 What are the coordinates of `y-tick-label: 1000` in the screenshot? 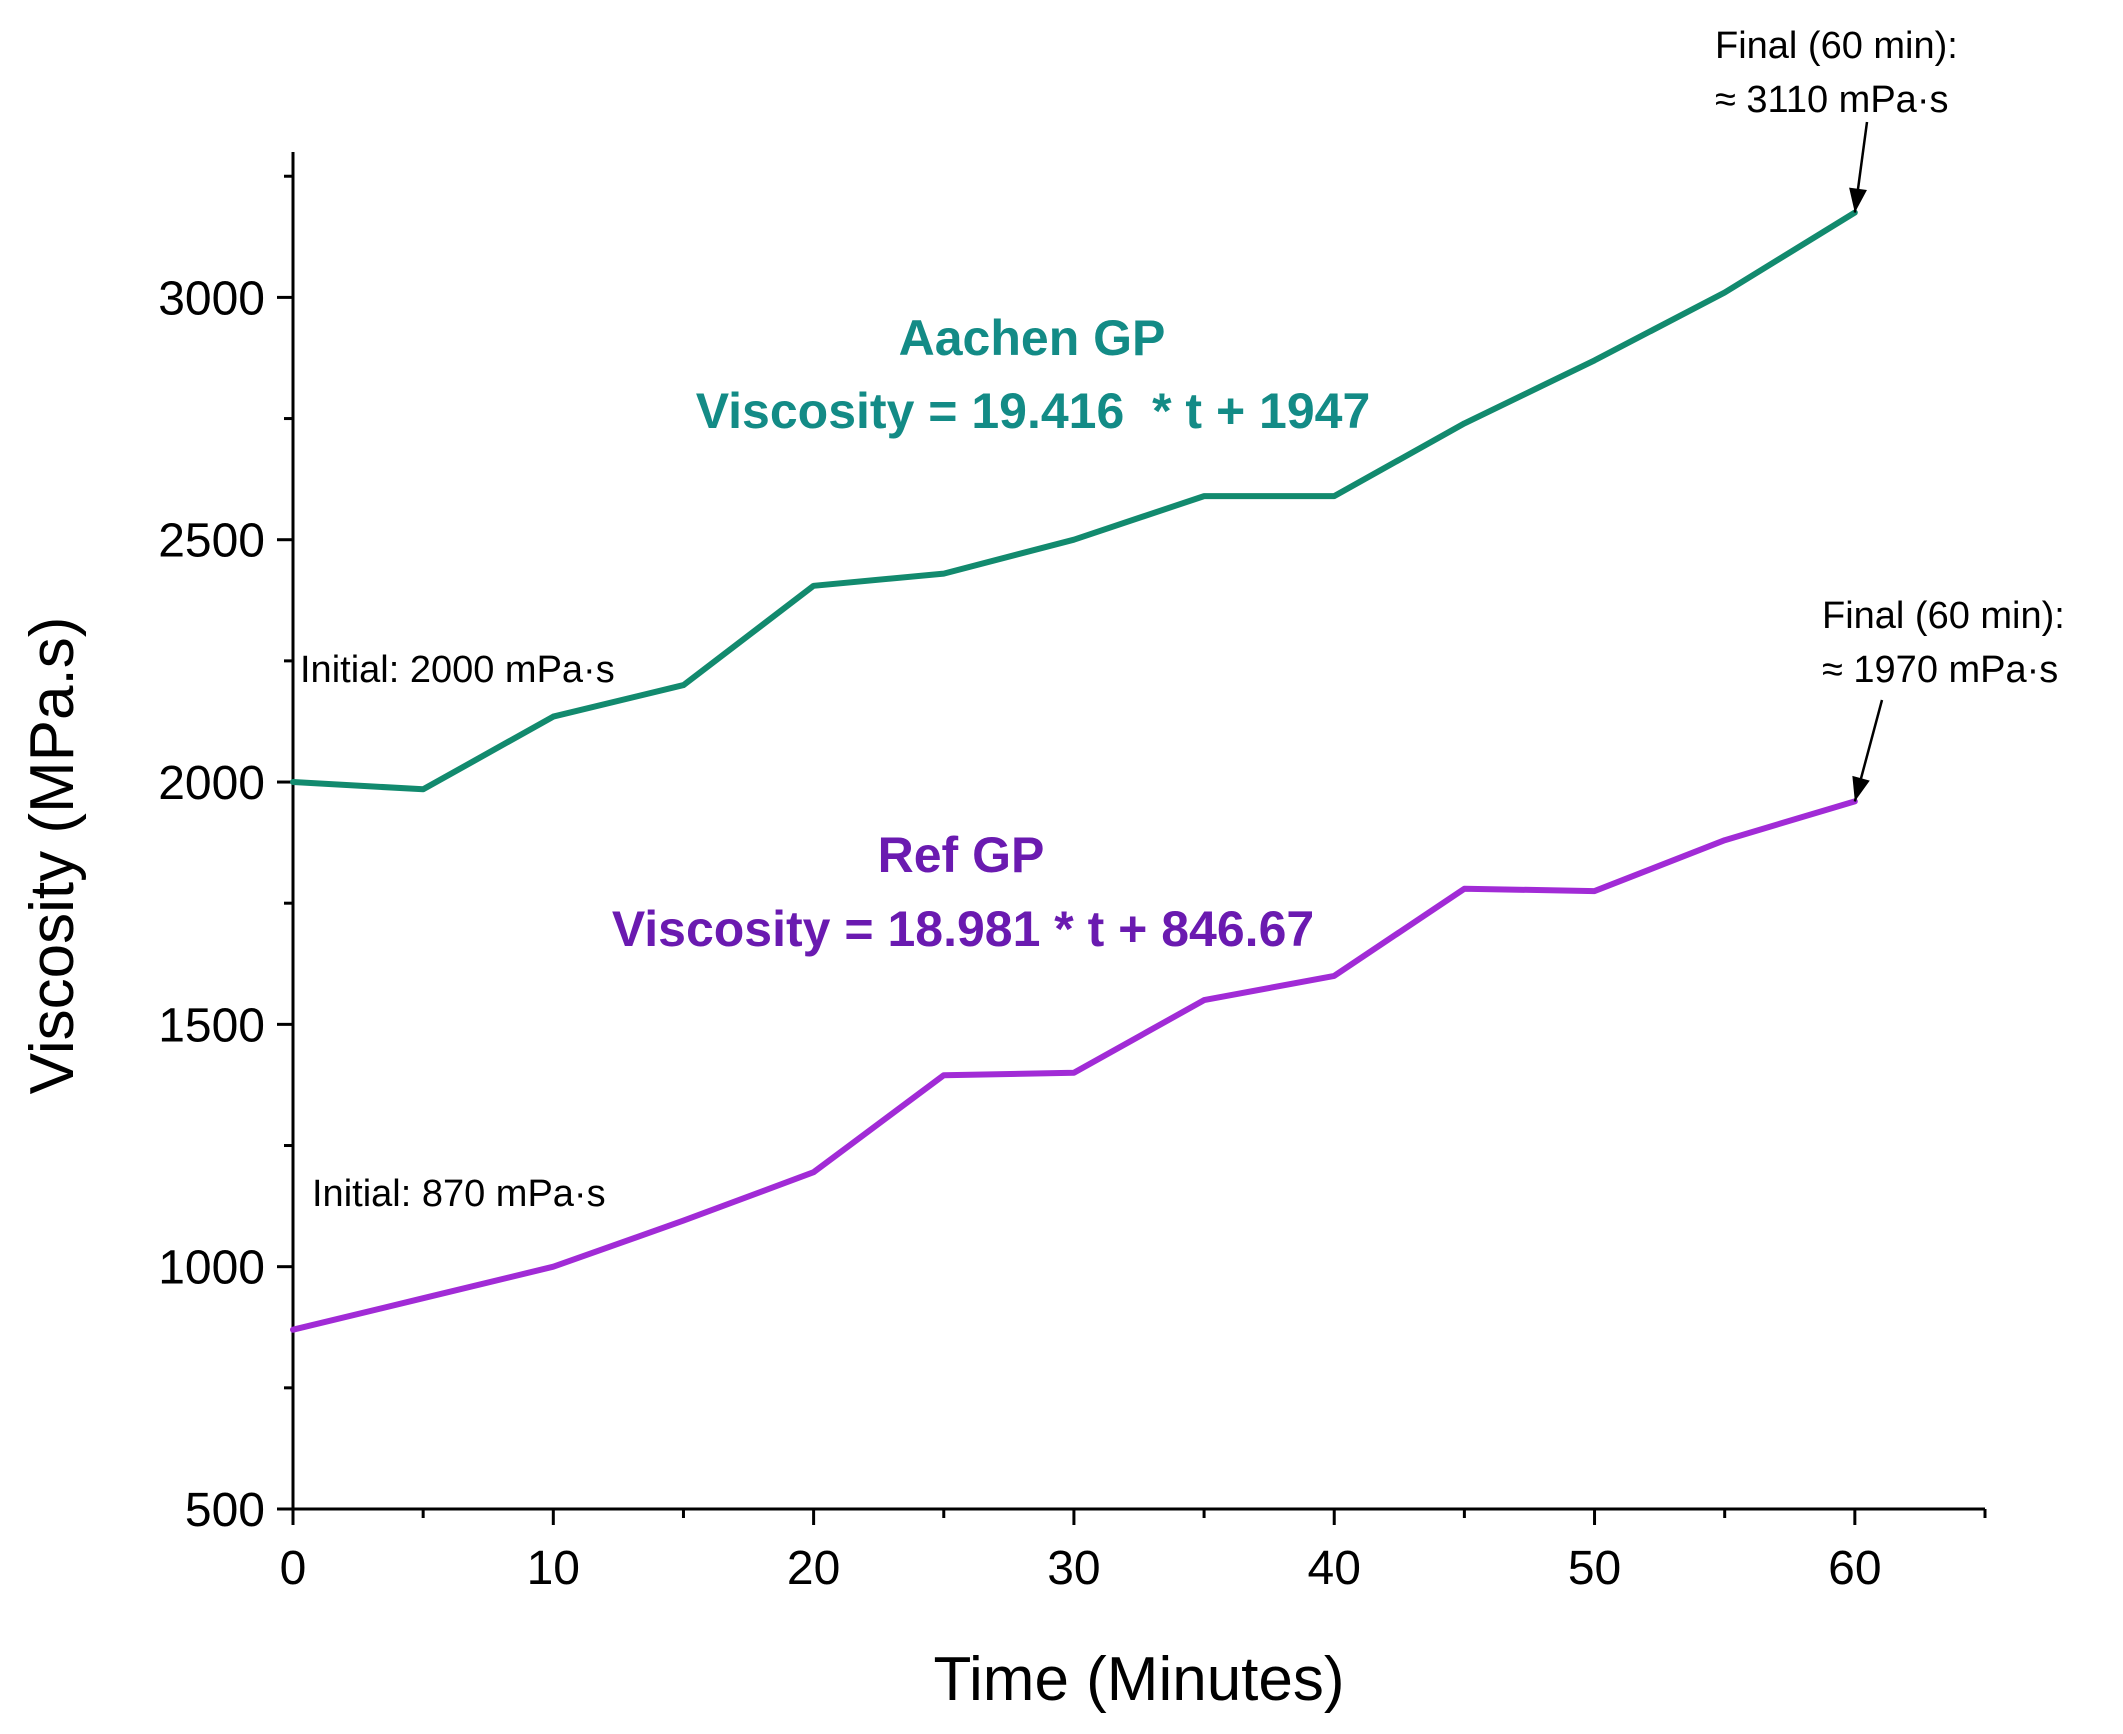 It's located at (211, 1268).